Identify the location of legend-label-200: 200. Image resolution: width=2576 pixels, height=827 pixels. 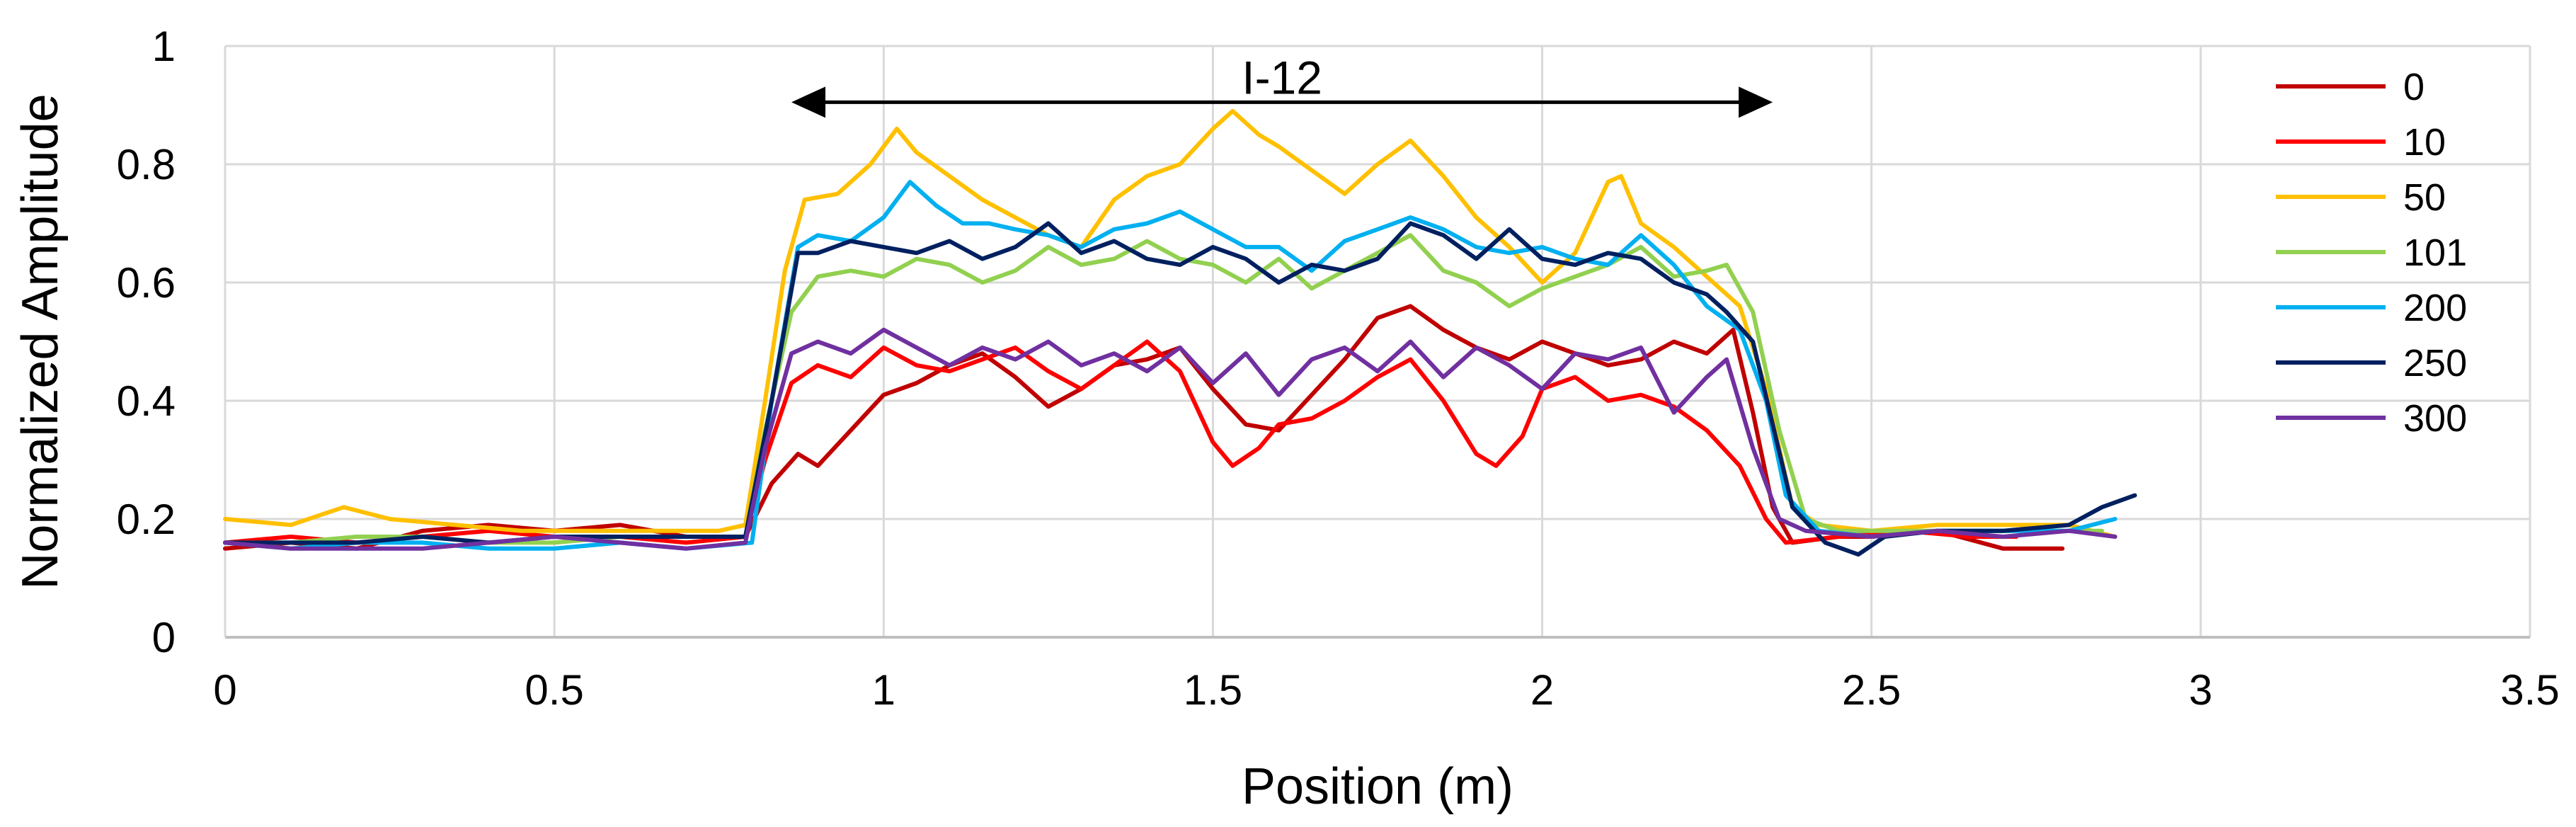
(2435, 308).